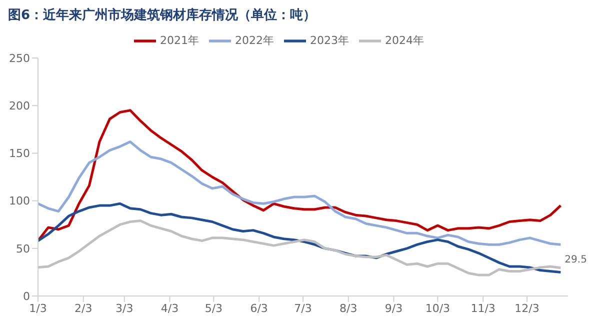  I want to click on data-label: 29.5, so click(575, 260).